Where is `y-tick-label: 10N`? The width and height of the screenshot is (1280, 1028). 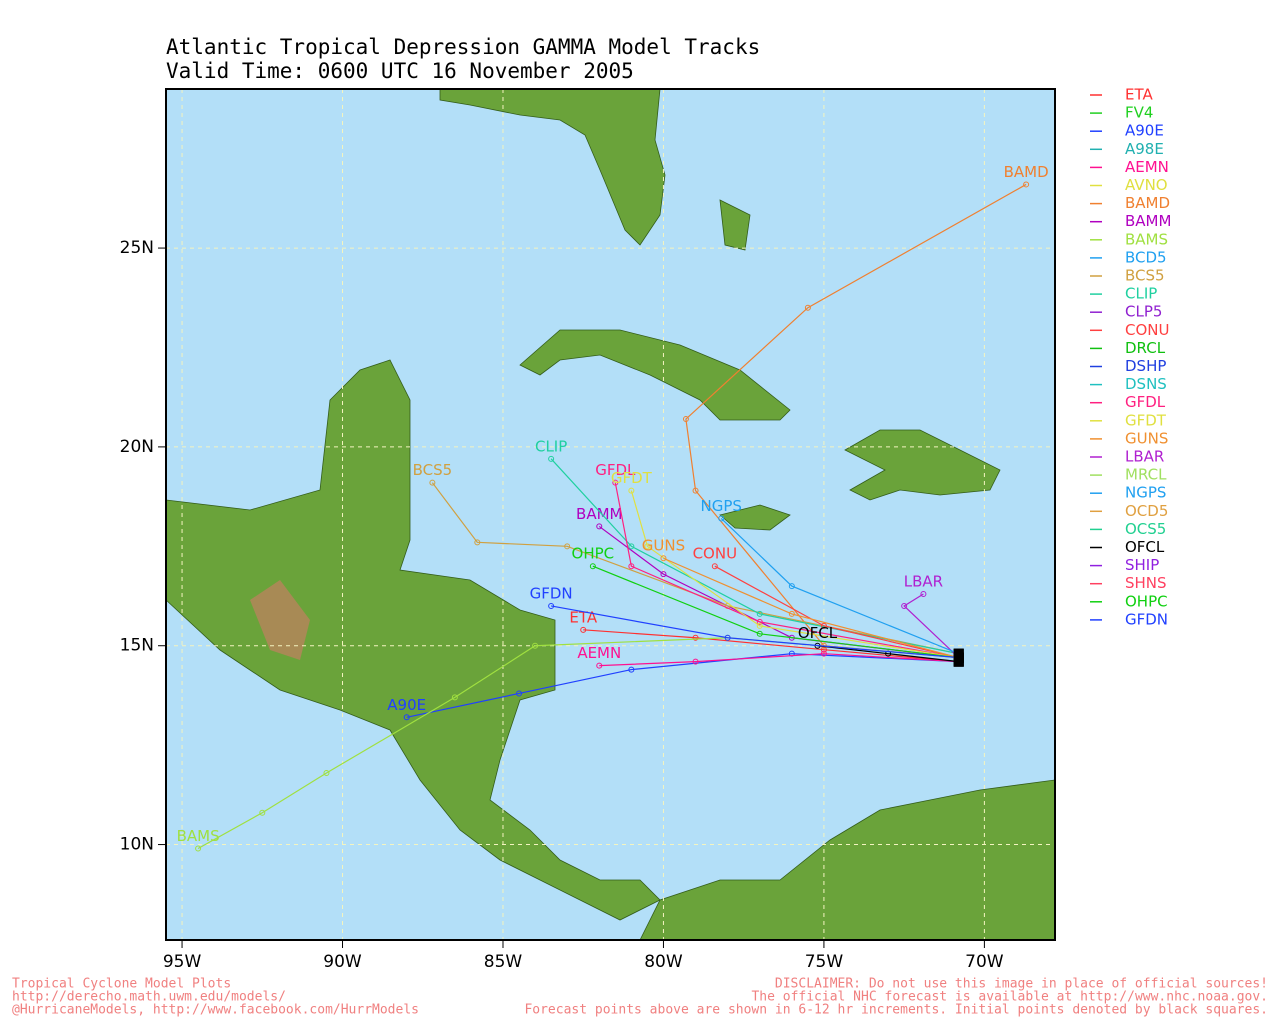 y-tick-label: 10N is located at coordinates (137, 845).